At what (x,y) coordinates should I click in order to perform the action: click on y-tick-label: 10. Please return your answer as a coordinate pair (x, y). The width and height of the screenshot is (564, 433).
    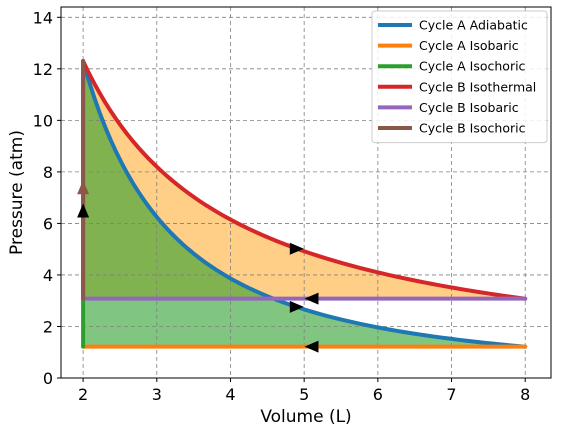
    Looking at the image, I should click on (43, 120).